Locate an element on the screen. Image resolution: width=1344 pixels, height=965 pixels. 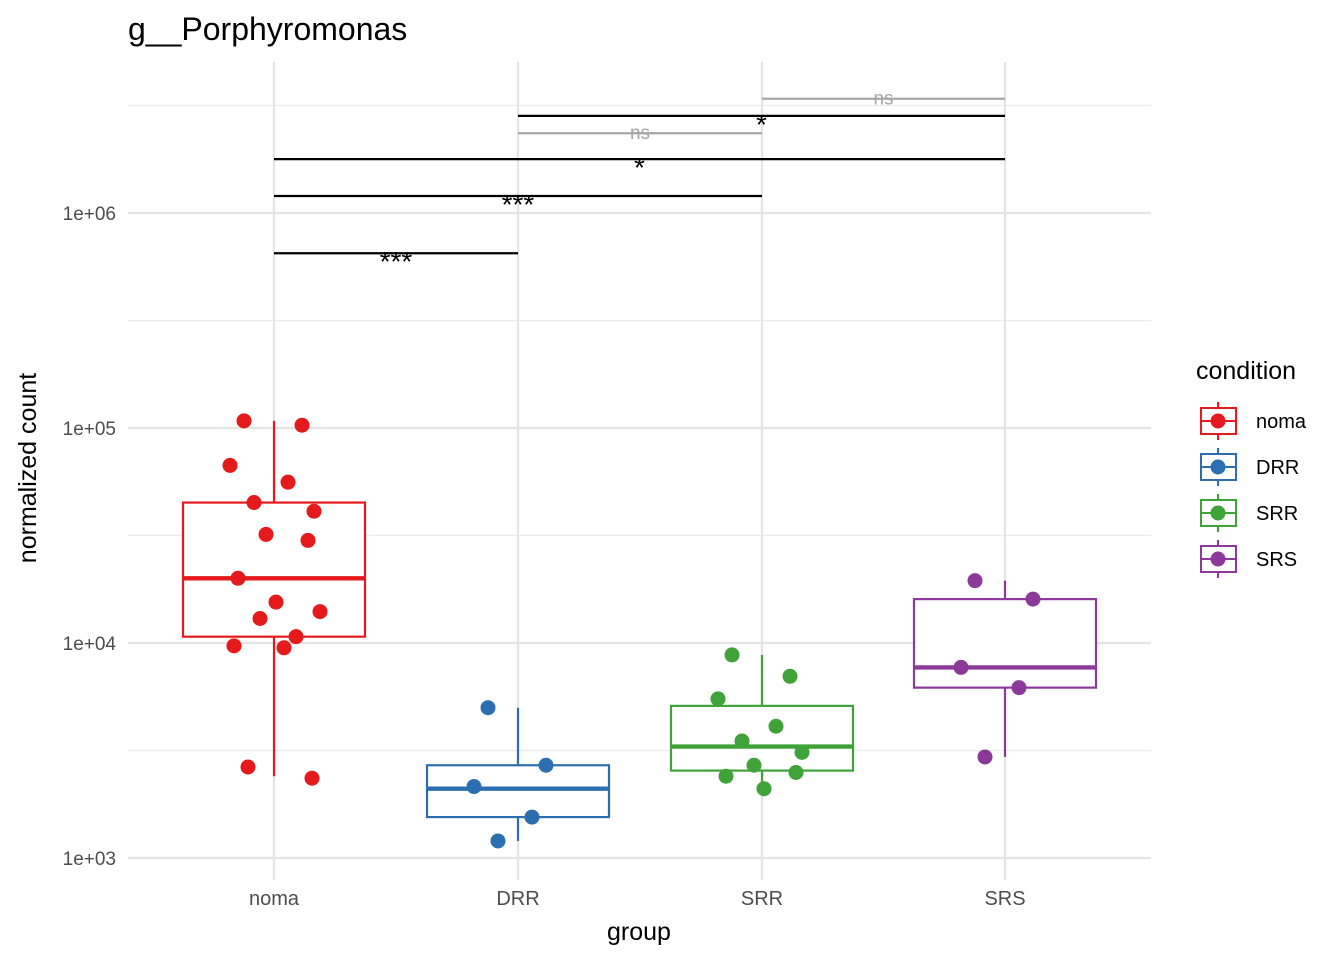
comparison-noma-srr: *** is located at coordinates (518, 204).